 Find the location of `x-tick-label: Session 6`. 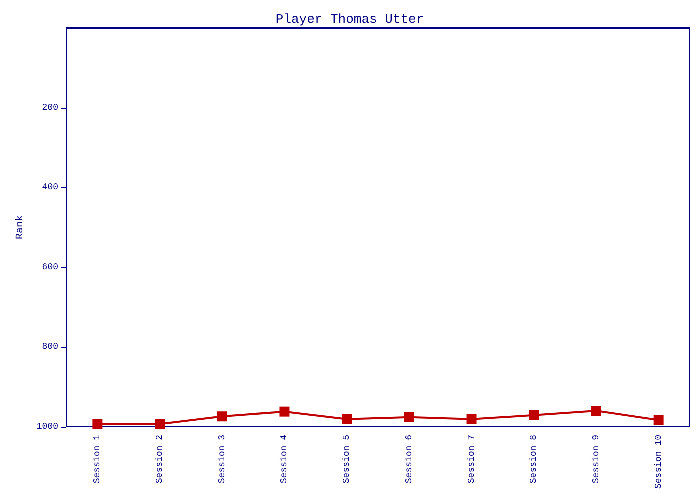

x-tick-label: Session 6 is located at coordinates (409, 459).